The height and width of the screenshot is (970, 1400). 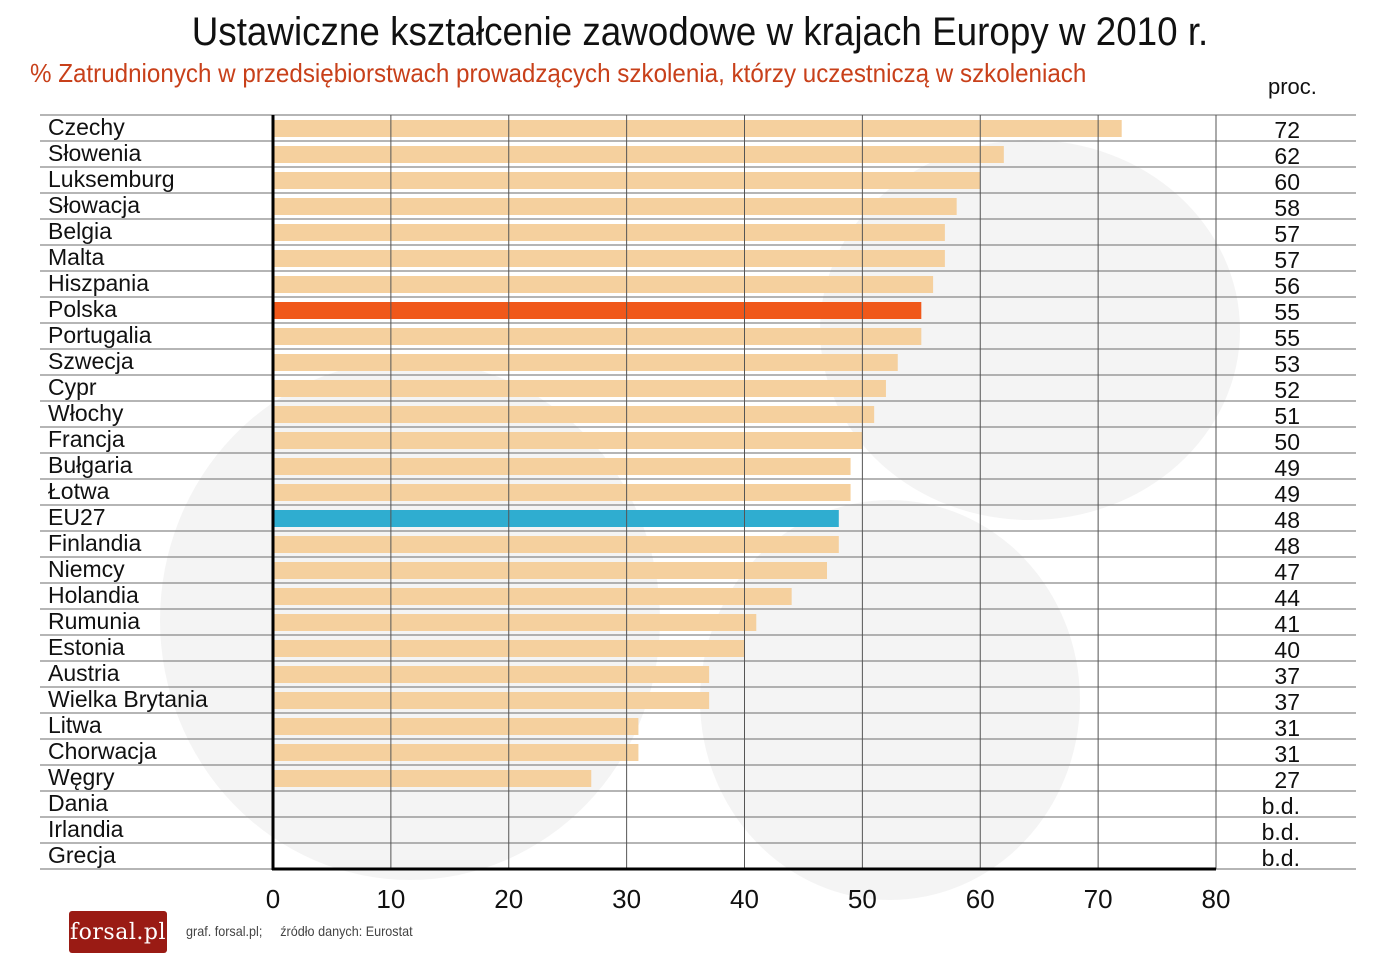 I want to click on category-label: Wielka Brytania, so click(x=128, y=699).